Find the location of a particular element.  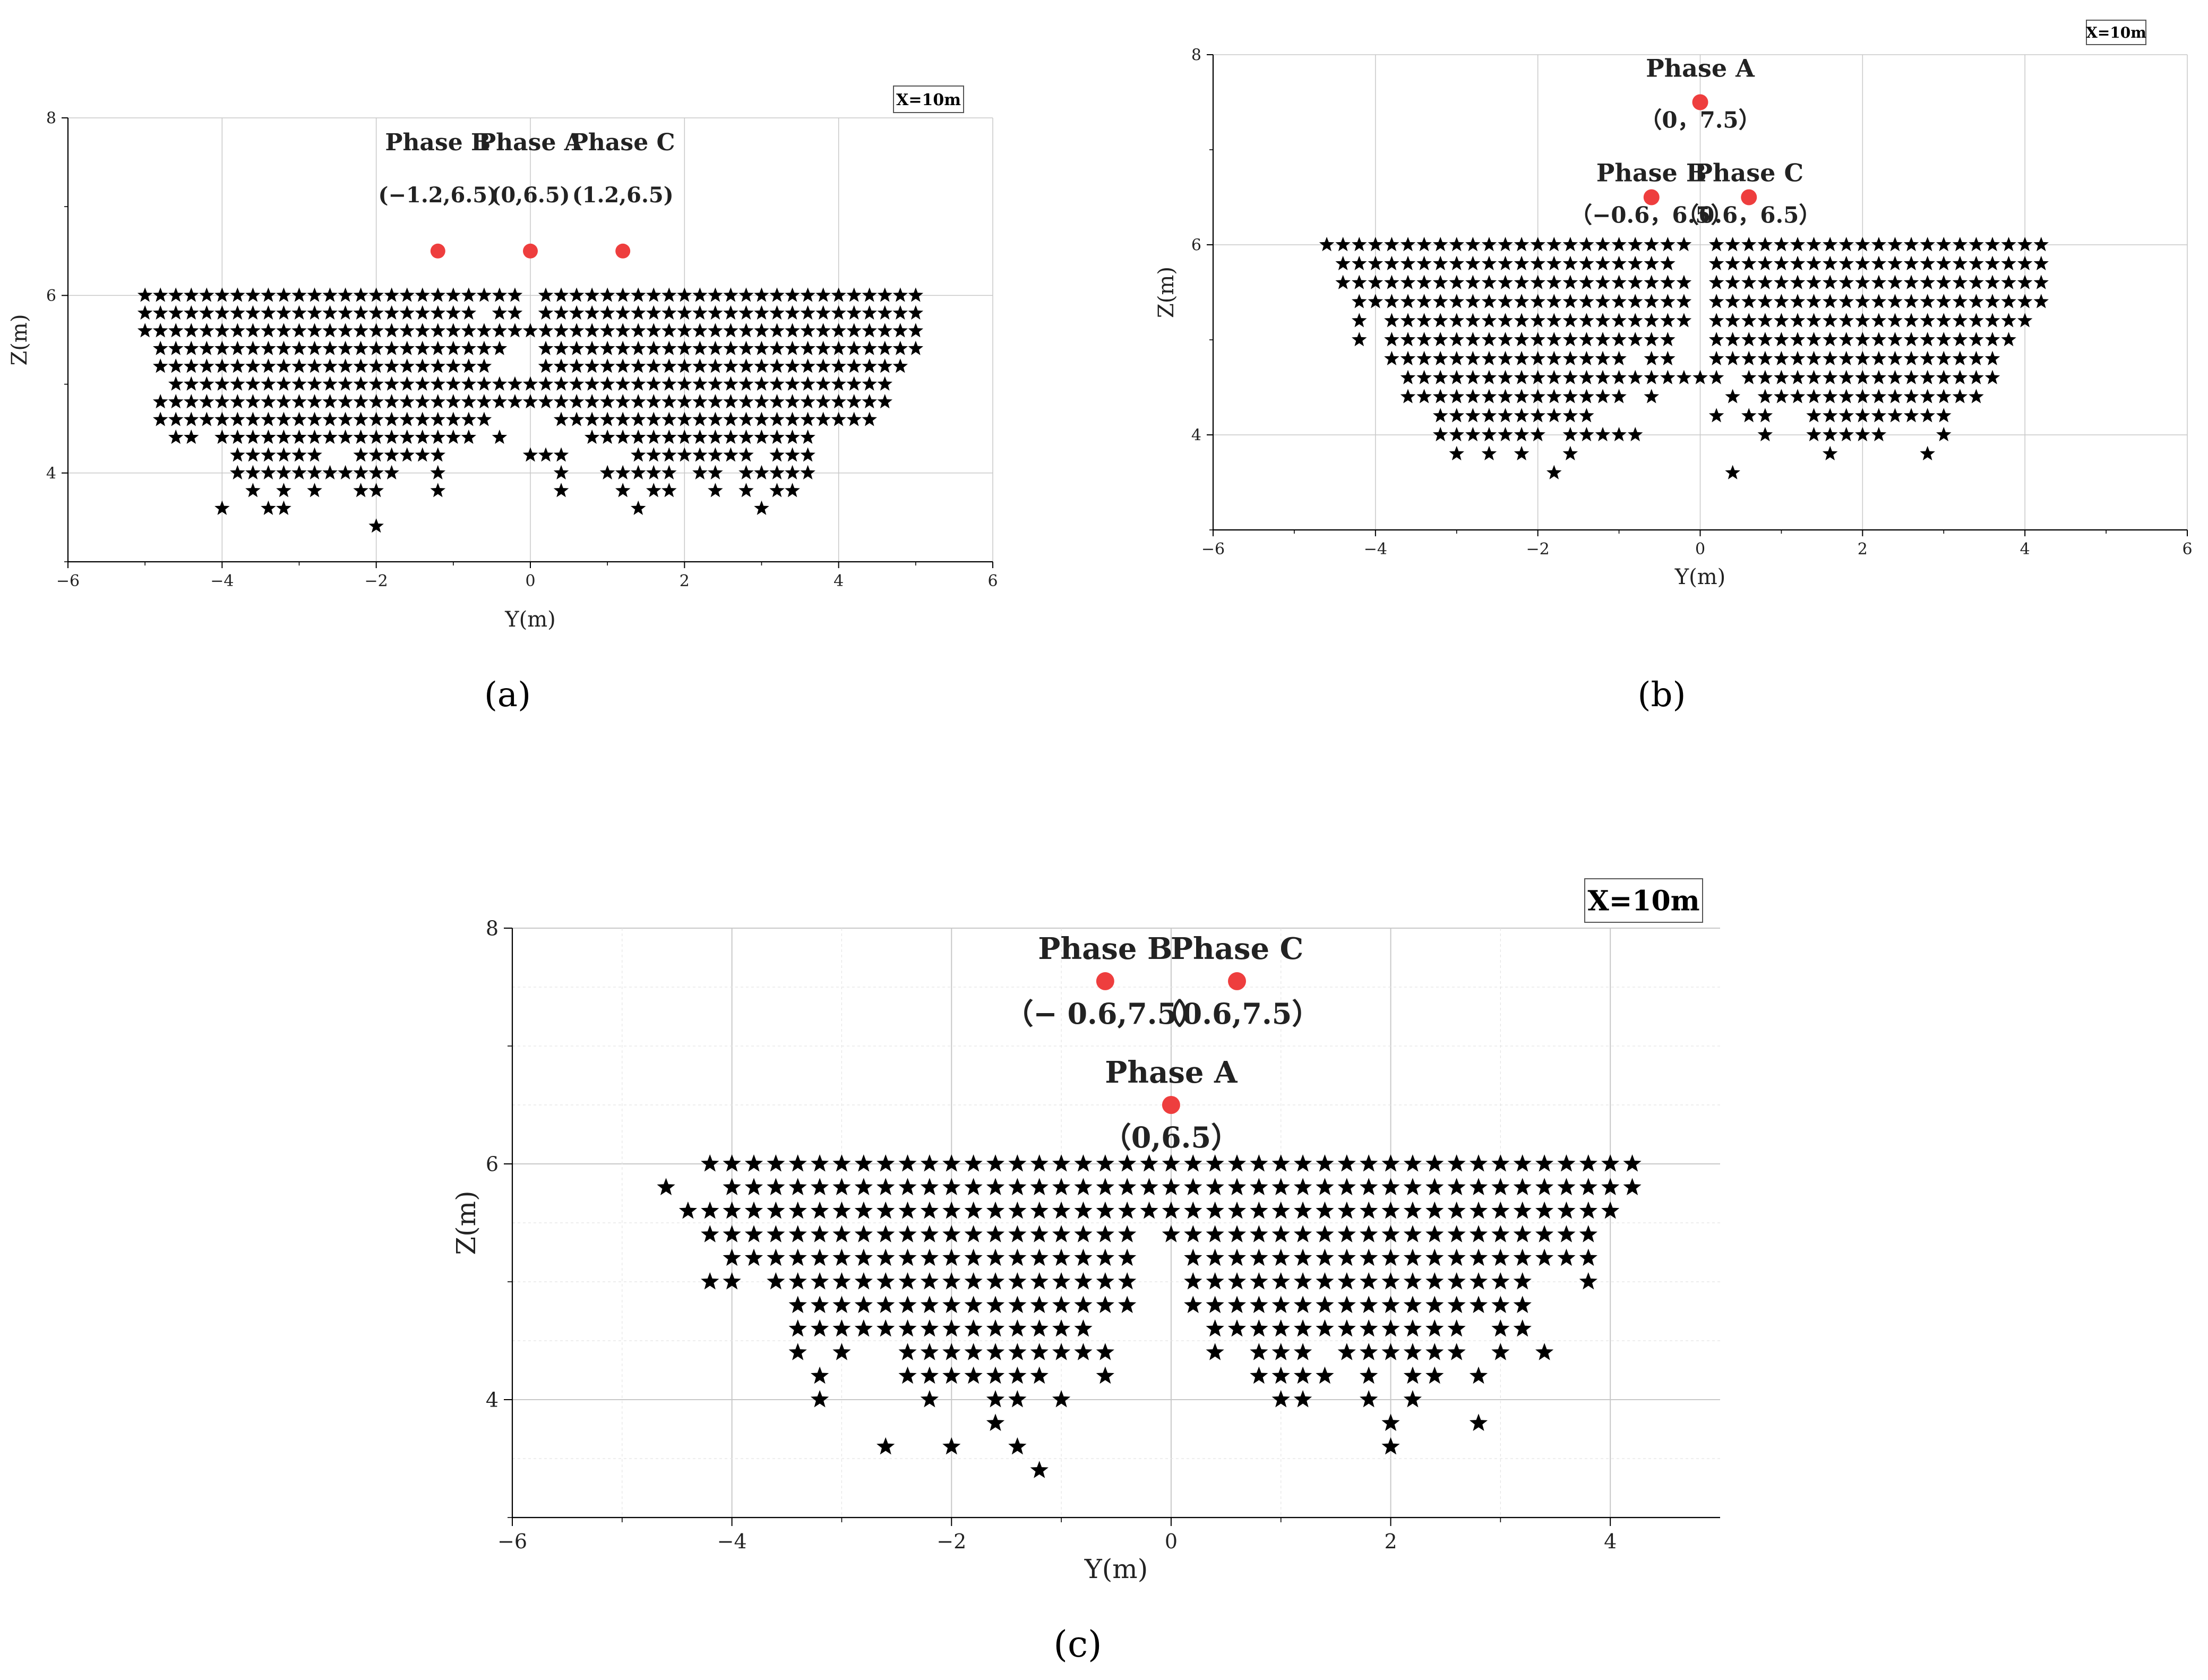

phase-name-label: Phase C is located at coordinates (623, 142).